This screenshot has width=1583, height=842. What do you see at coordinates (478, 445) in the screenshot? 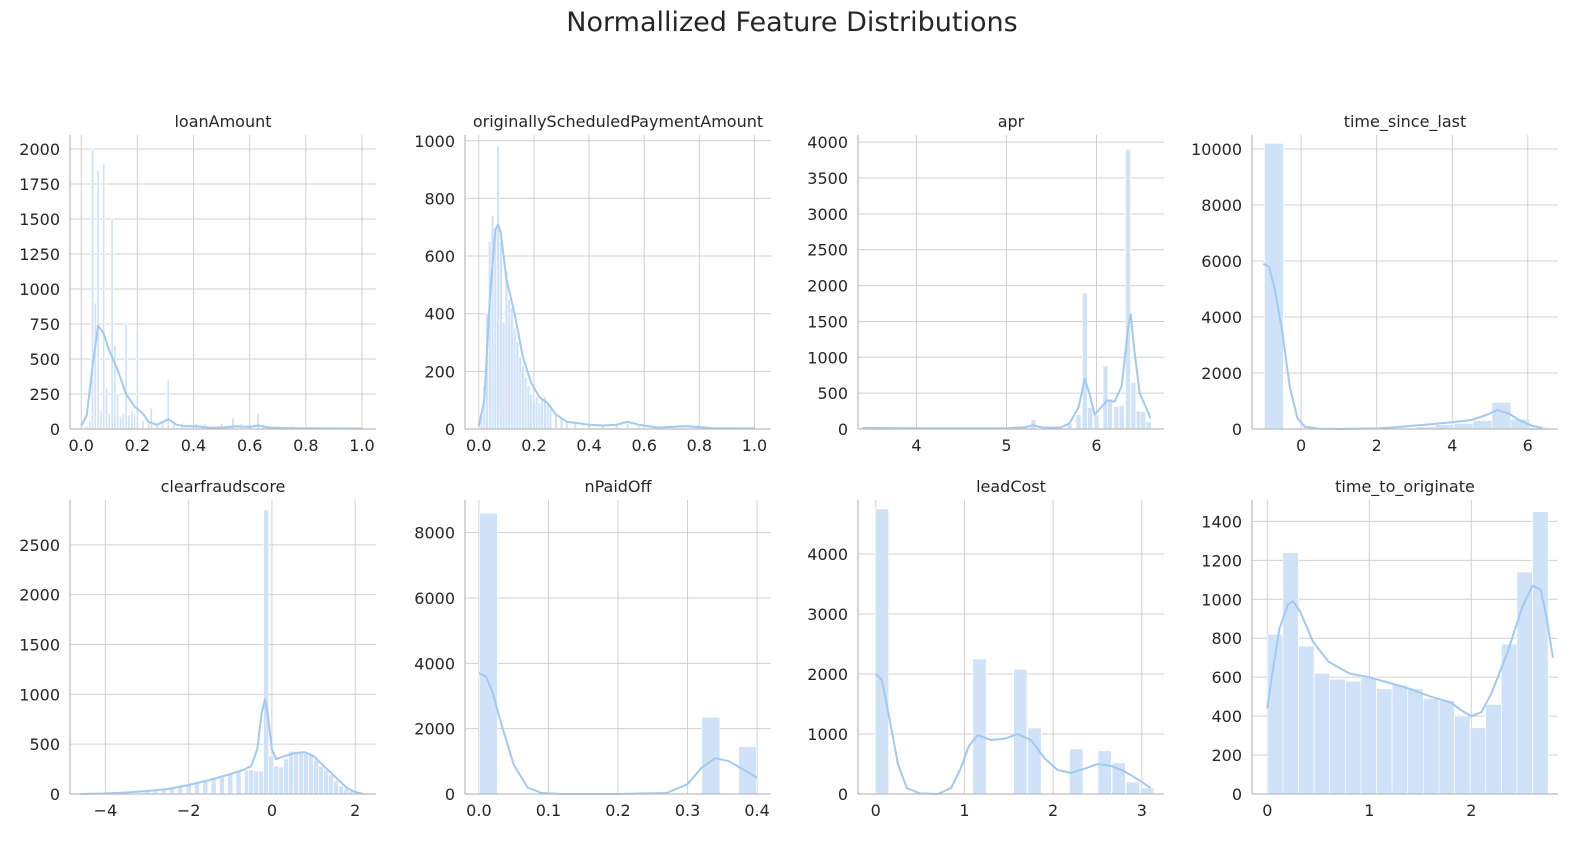
I see `x-tick-label: 0.0` at bounding box center [478, 445].